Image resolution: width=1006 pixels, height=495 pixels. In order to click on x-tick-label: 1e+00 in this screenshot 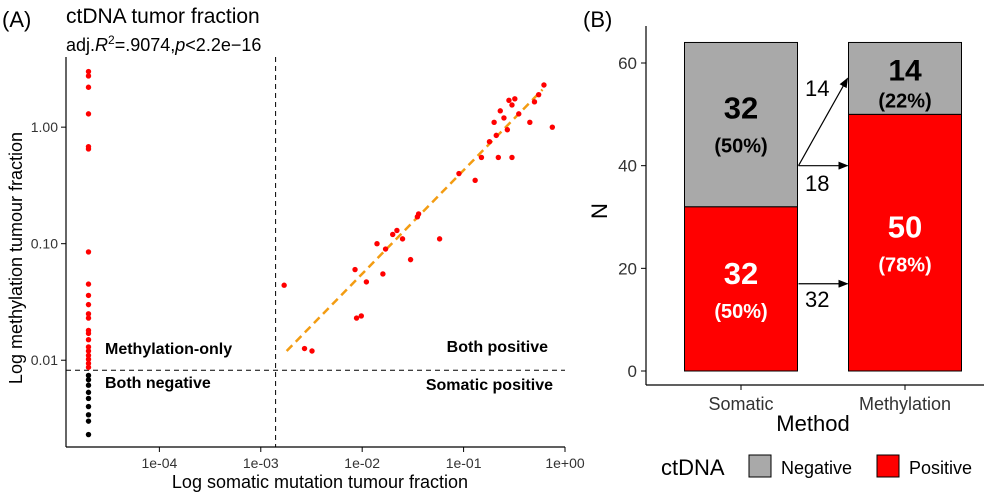, I will do `click(565, 463)`.